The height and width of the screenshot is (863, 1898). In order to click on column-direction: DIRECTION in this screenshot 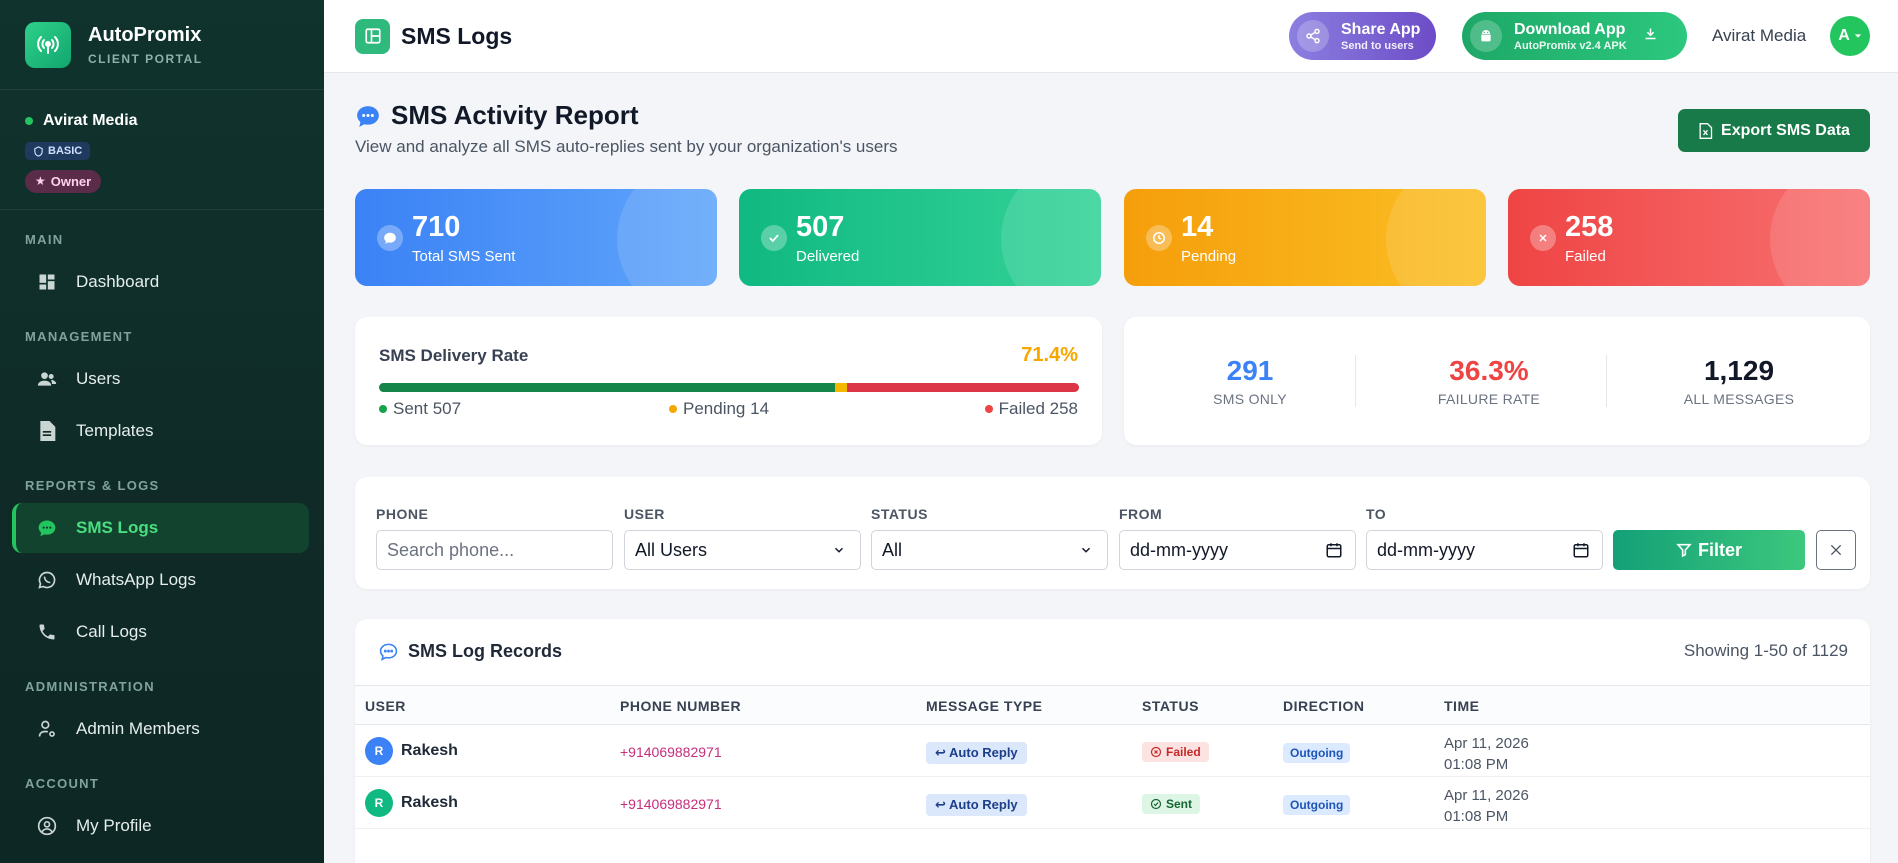, I will do `click(1324, 706)`.